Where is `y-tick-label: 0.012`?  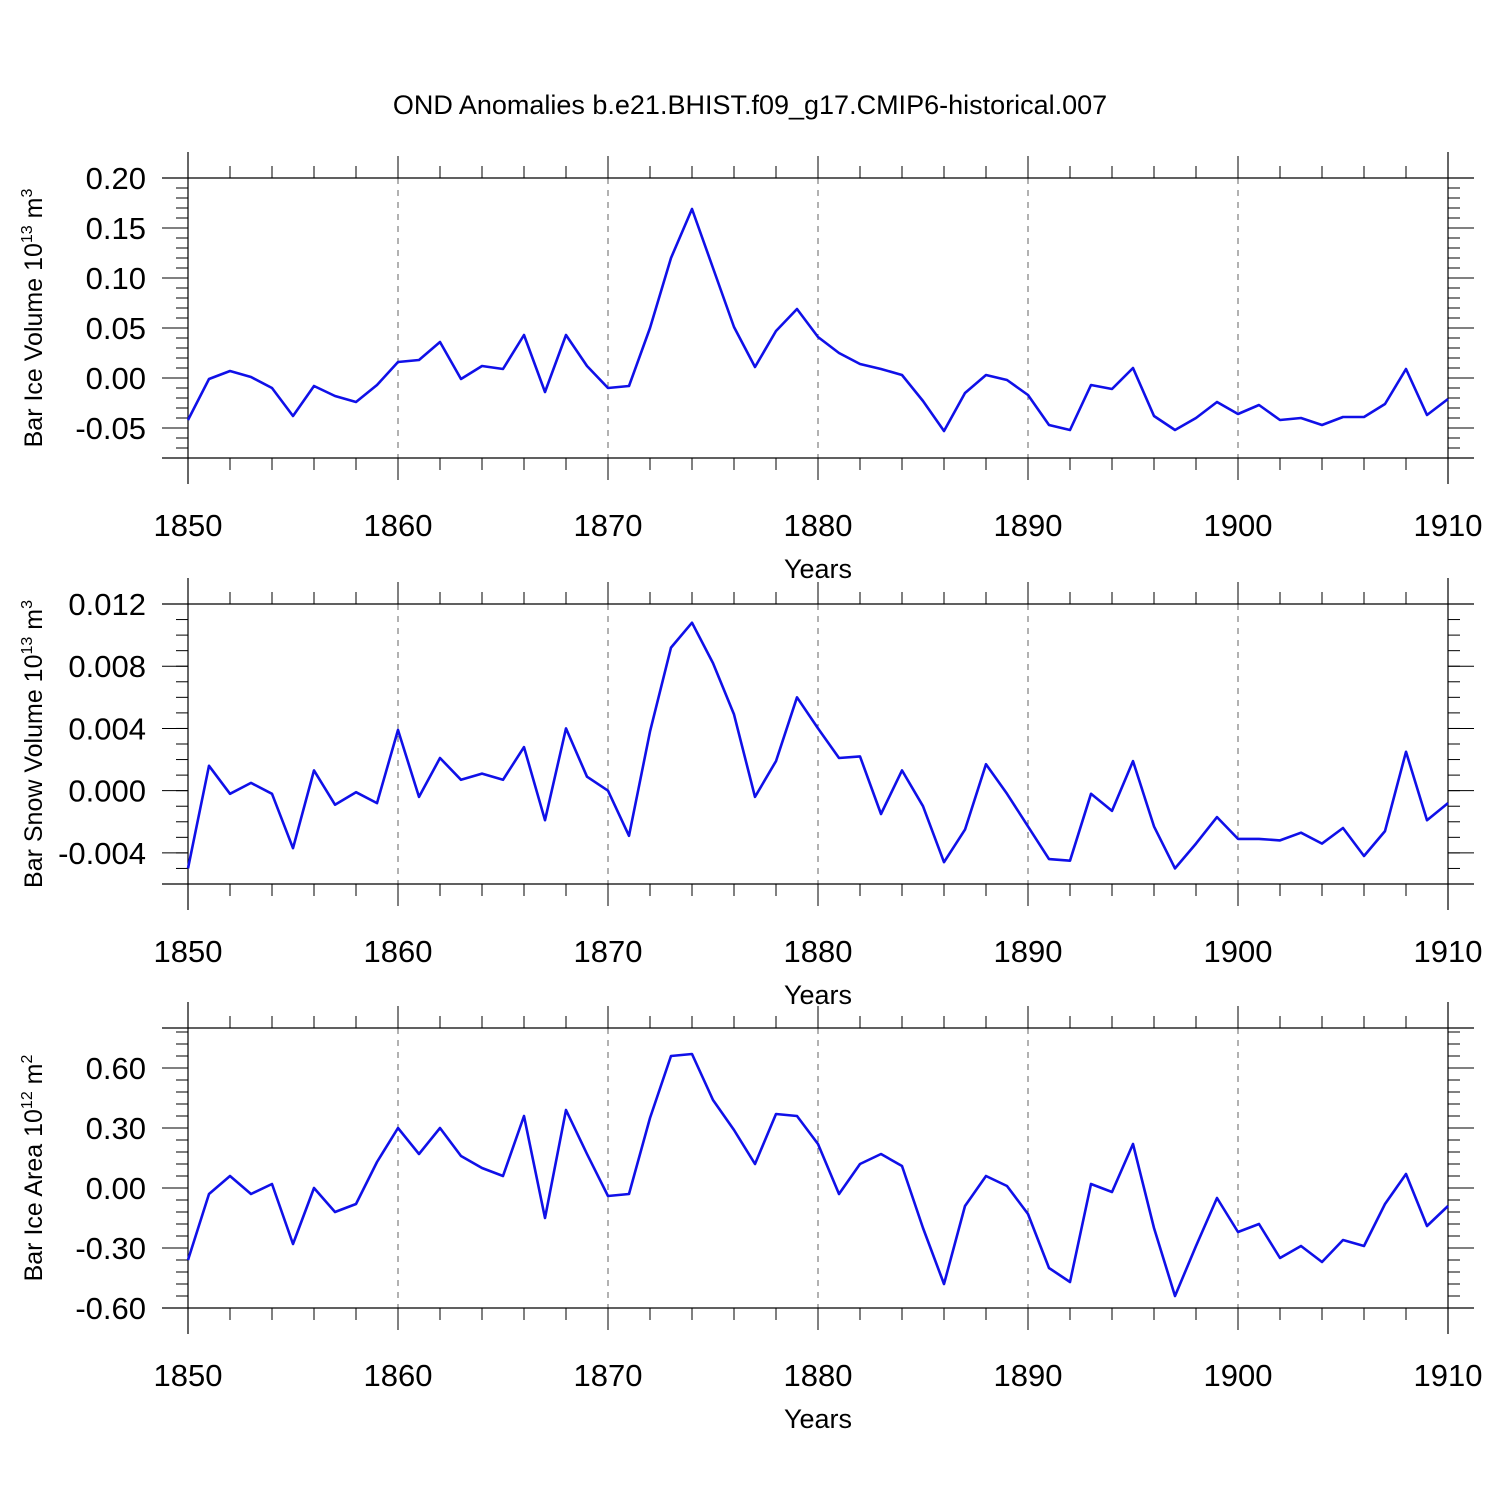 y-tick-label: 0.012 is located at coordinates (107, 604).